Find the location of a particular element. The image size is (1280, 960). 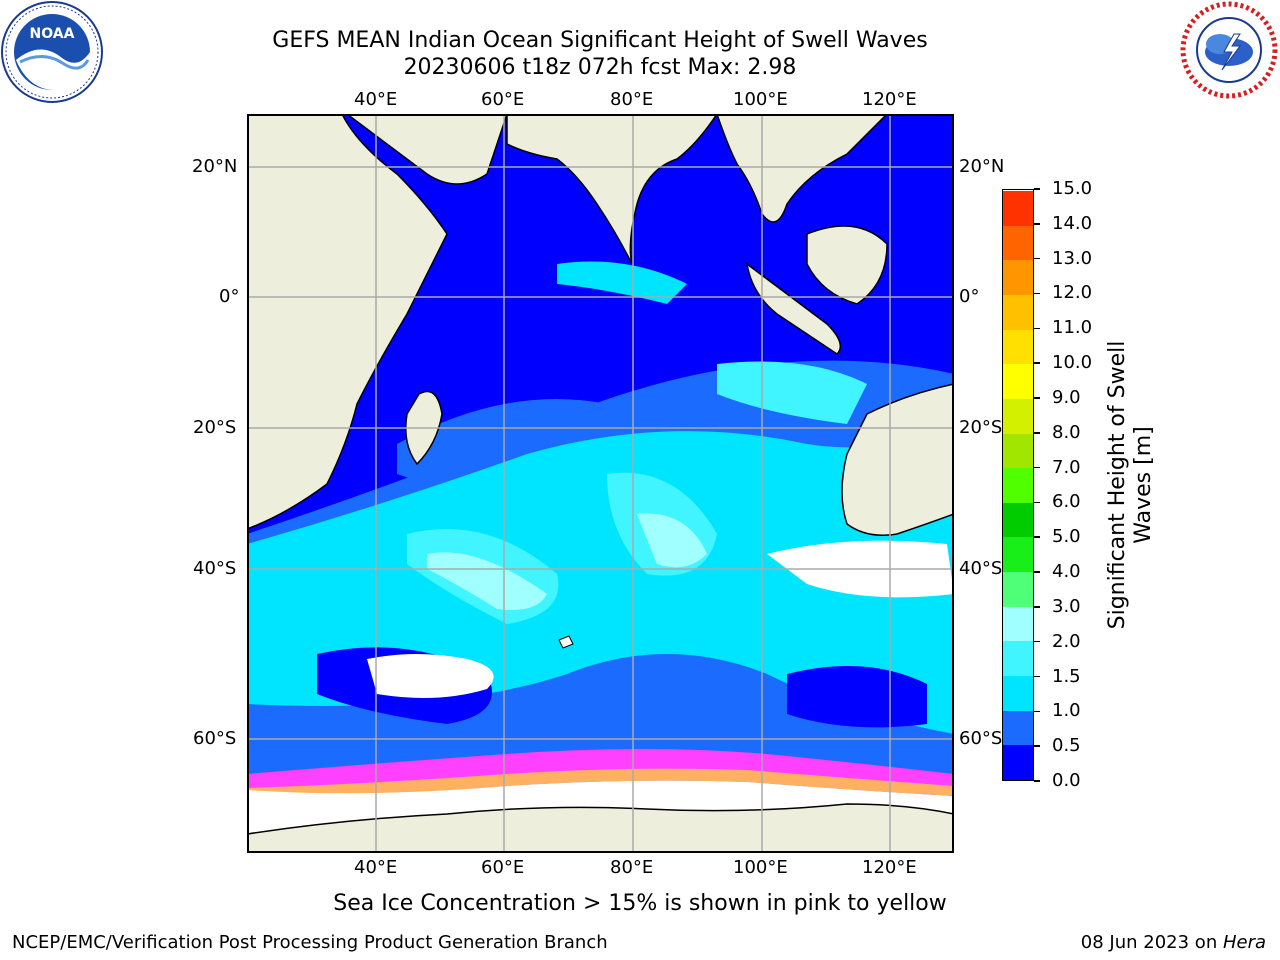

colorbar-tick-label: 1.5 is located at coordinates (1066, 676).